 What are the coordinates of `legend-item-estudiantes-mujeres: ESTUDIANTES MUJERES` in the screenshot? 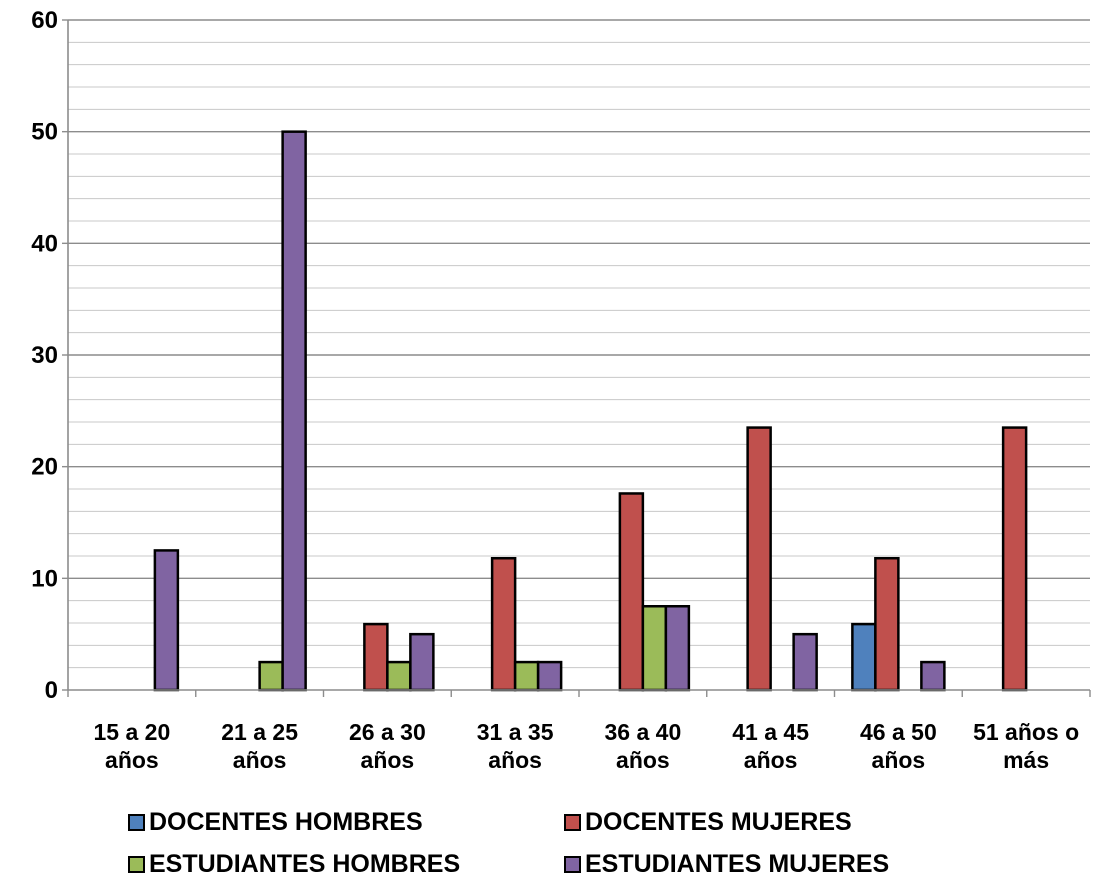 It's located at (726, 864).